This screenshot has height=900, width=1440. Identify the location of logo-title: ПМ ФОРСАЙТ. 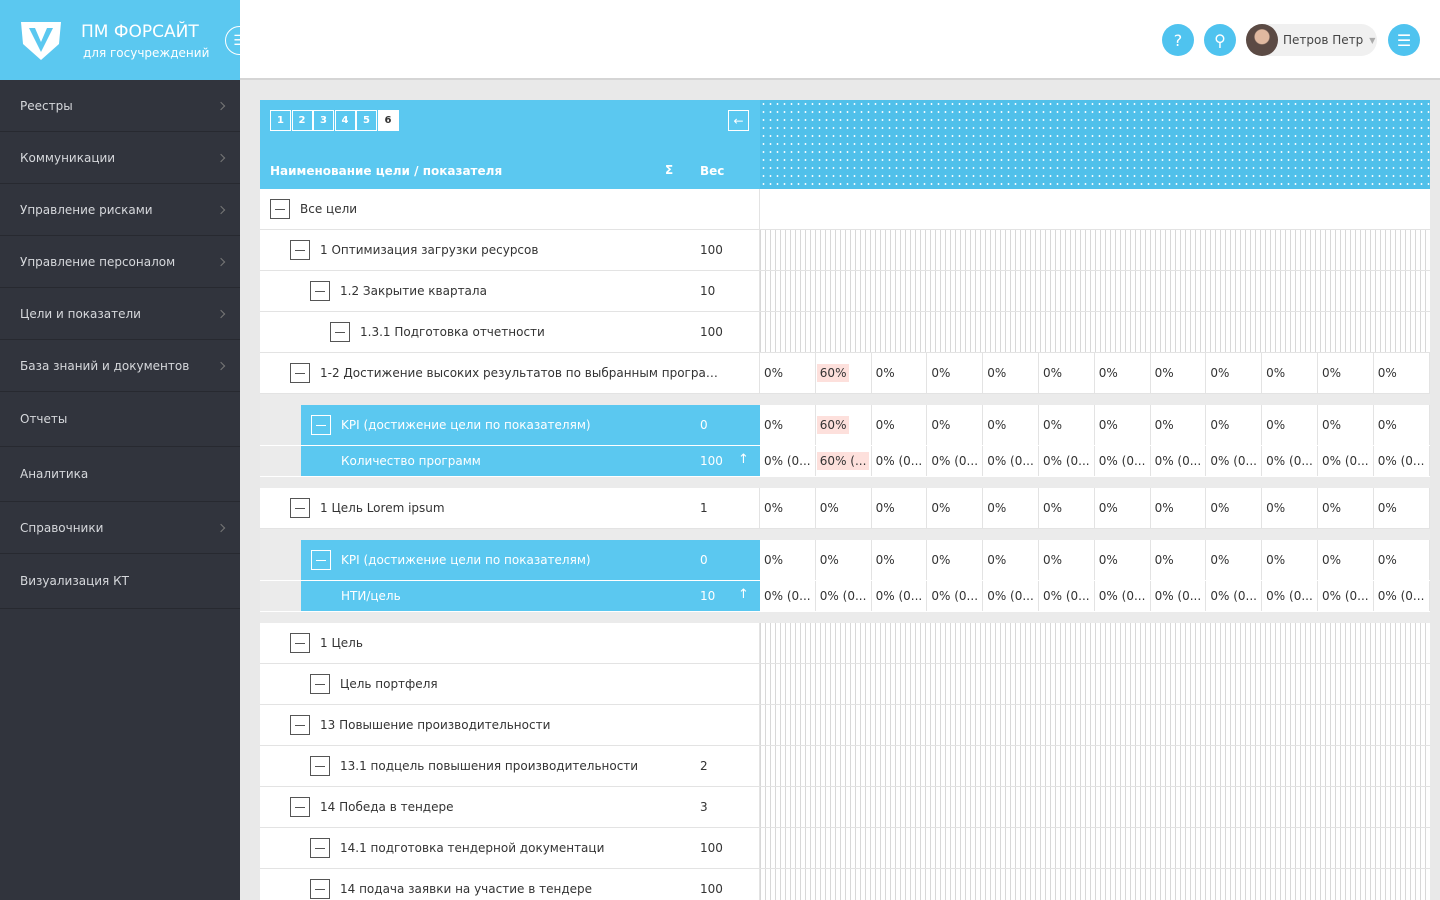
(140, 32).